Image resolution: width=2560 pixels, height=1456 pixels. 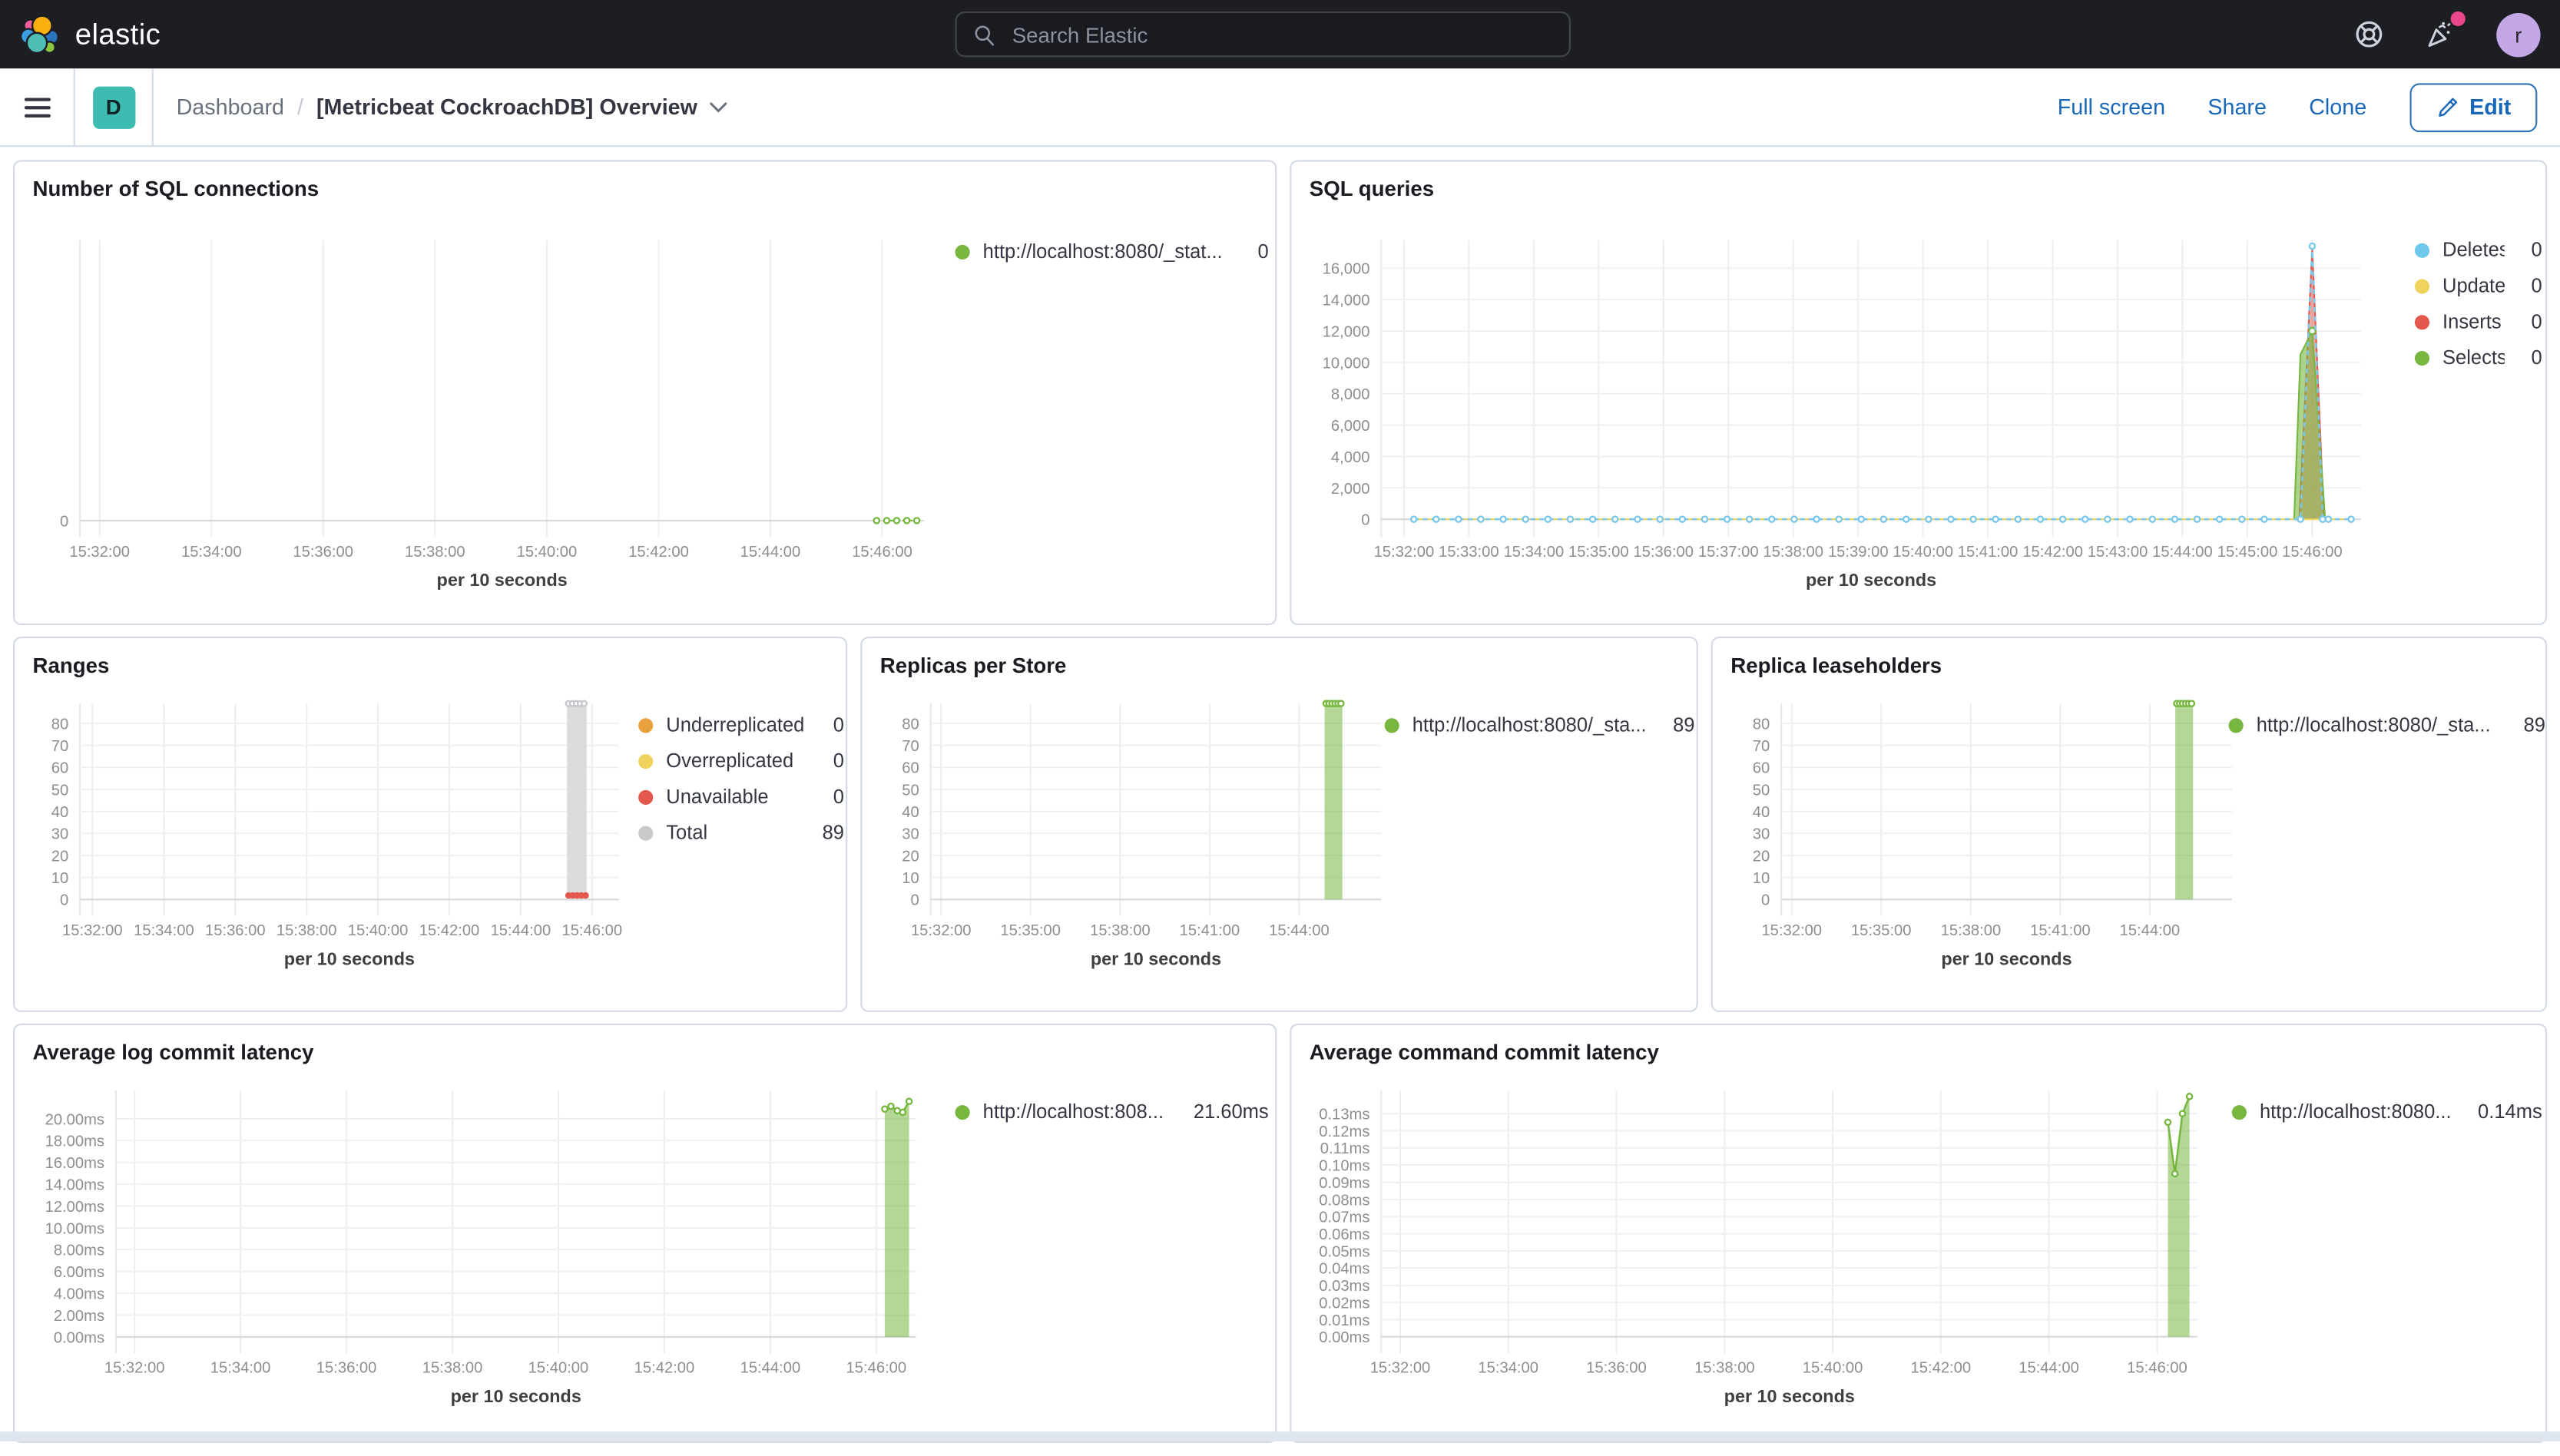 I want to click on legend-label: Total, so click(x=687, y=832).